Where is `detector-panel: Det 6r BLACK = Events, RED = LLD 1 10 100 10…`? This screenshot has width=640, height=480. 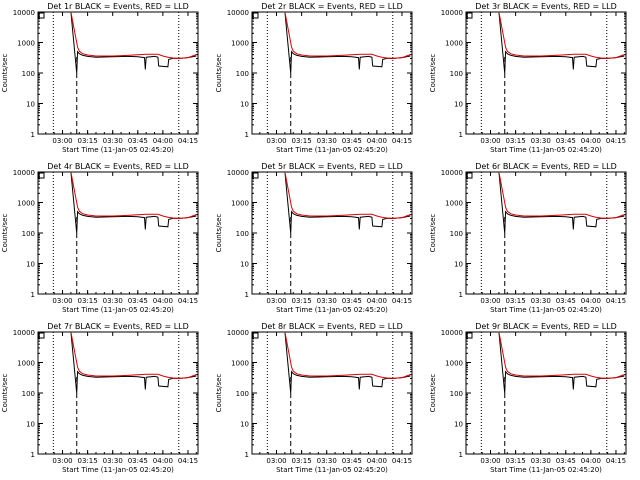 detector-panel: Det 6r BLACK = Events, RED = LLD 1 10 100 10… is located at coordinates (528, 238).